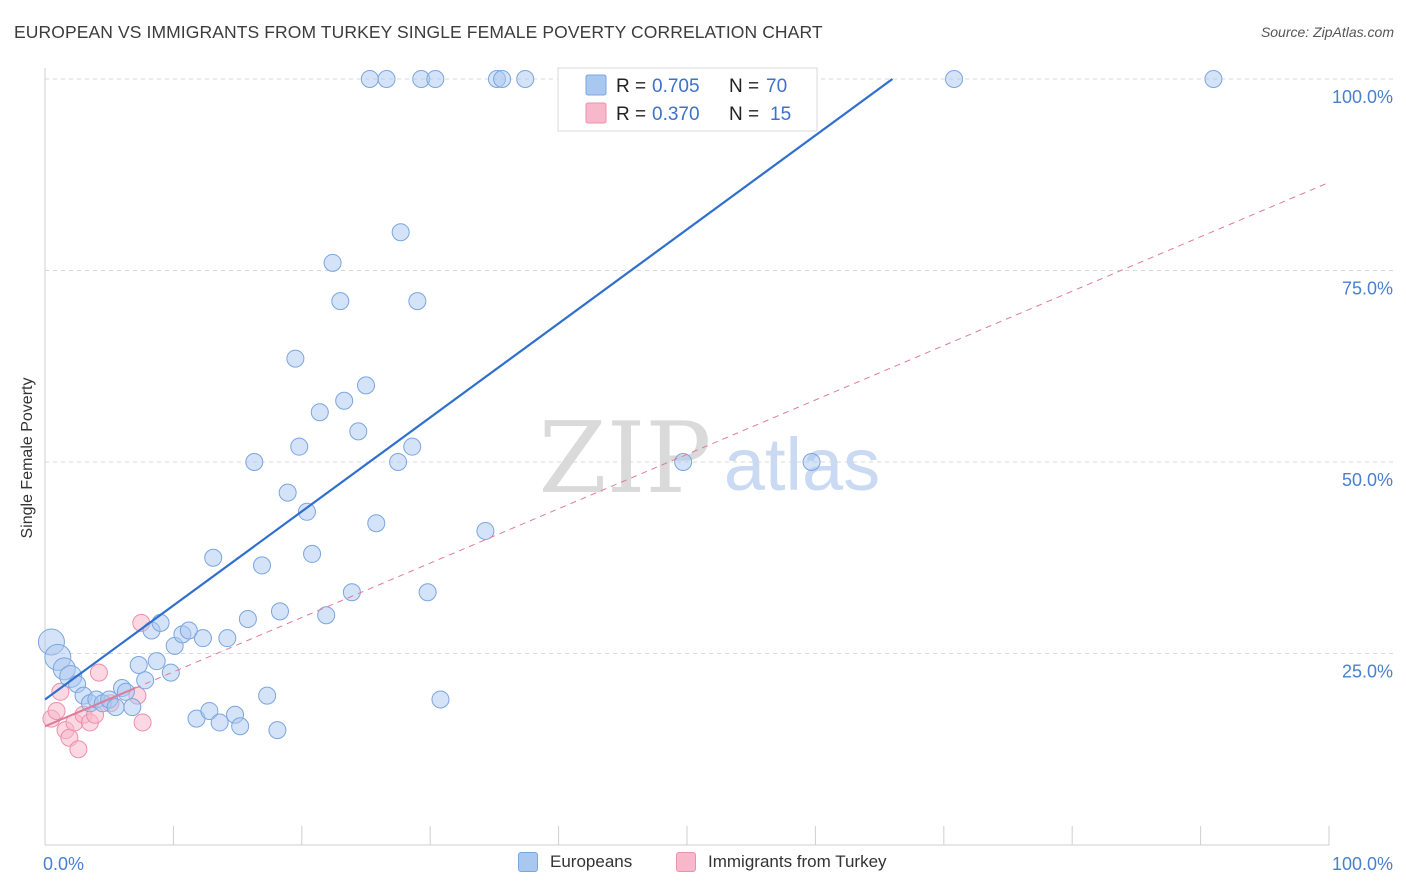  What do you see at coordinates (1367, 672) in the screenshot?
I see `y-tick-label: 25.0%` at bounding box center [1367, 672].